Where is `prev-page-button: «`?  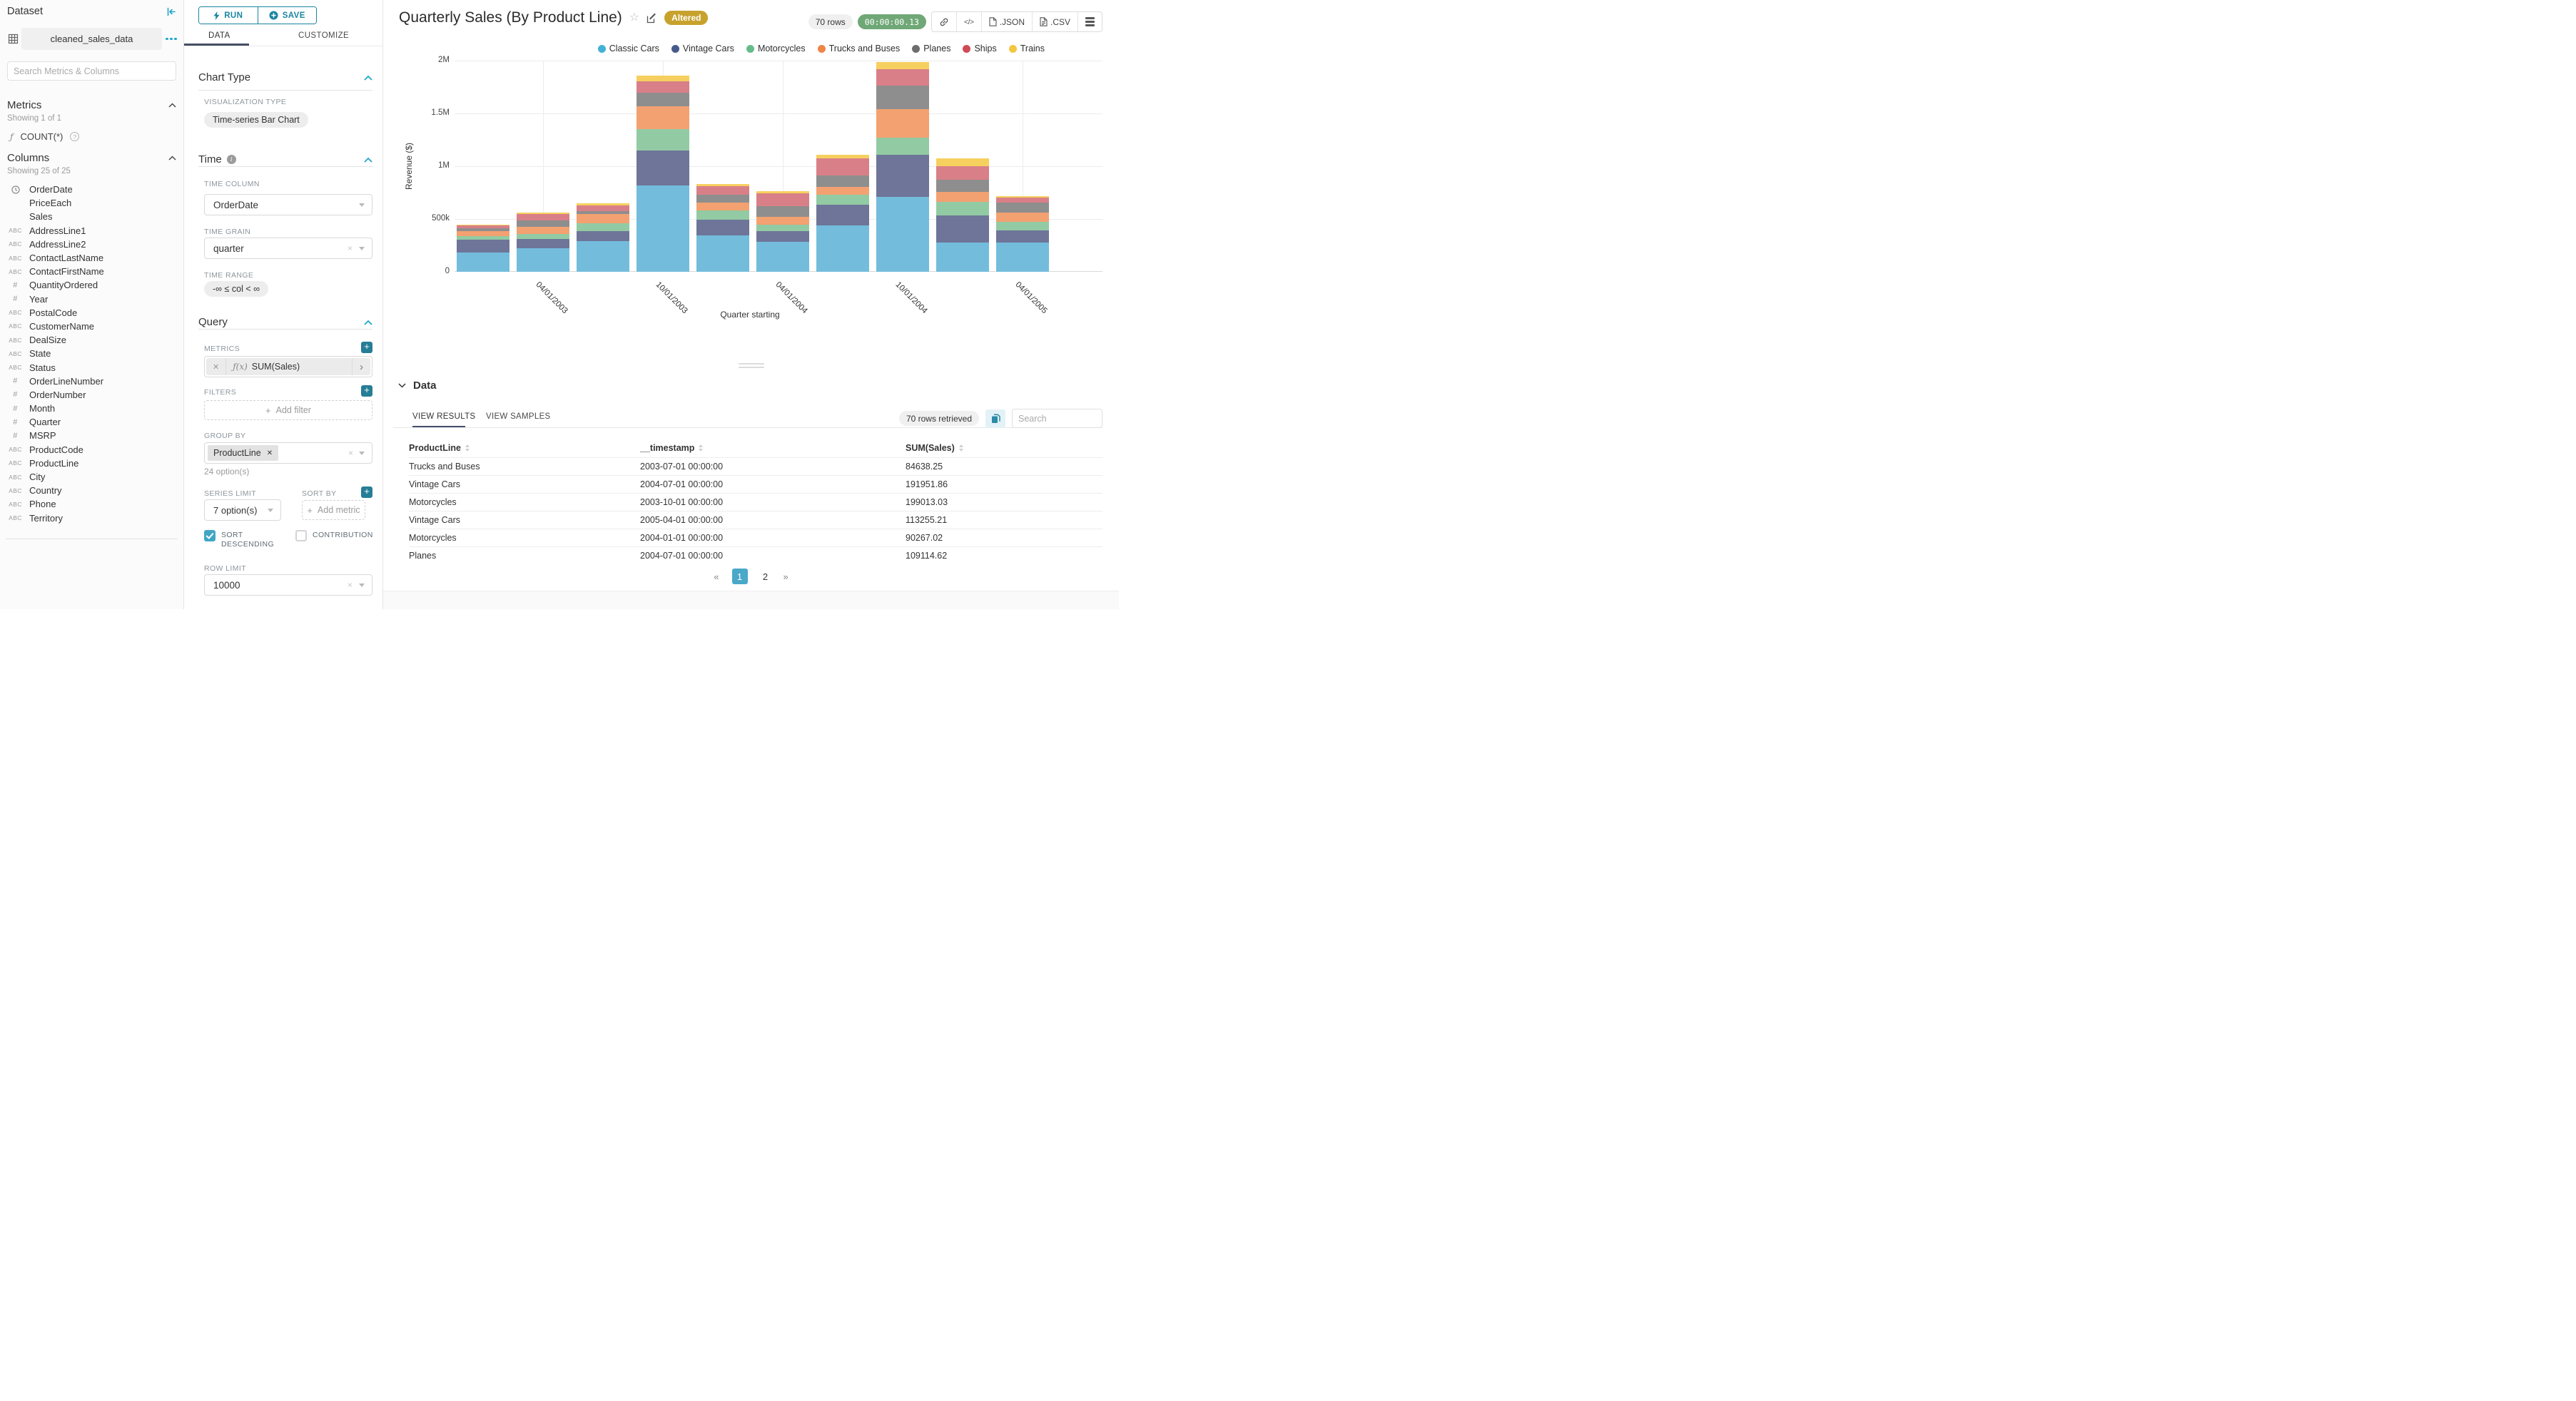 prev-page-button: « is located at coordinates (716, 576).